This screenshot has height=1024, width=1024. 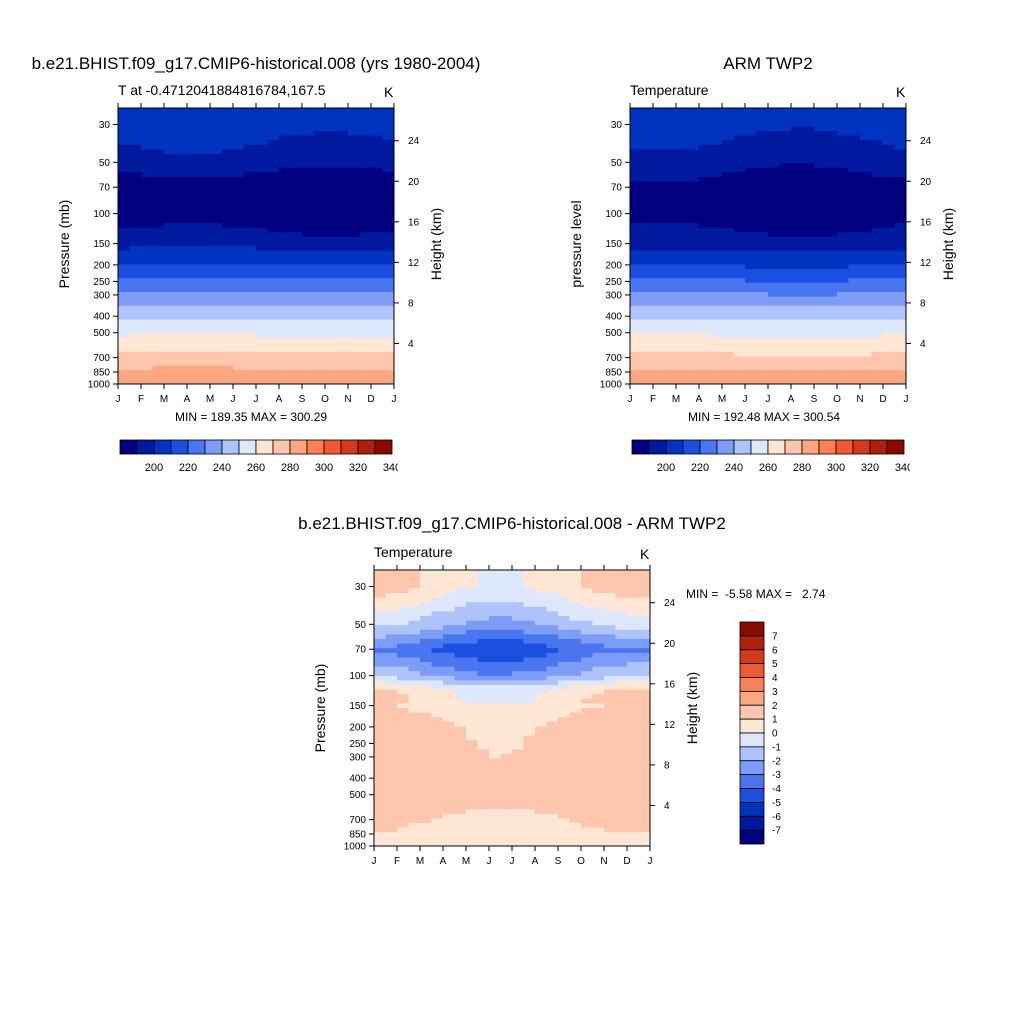 I want to click on chart2-colorbar: 200220240260280300320340, so click(x=770, y=456).